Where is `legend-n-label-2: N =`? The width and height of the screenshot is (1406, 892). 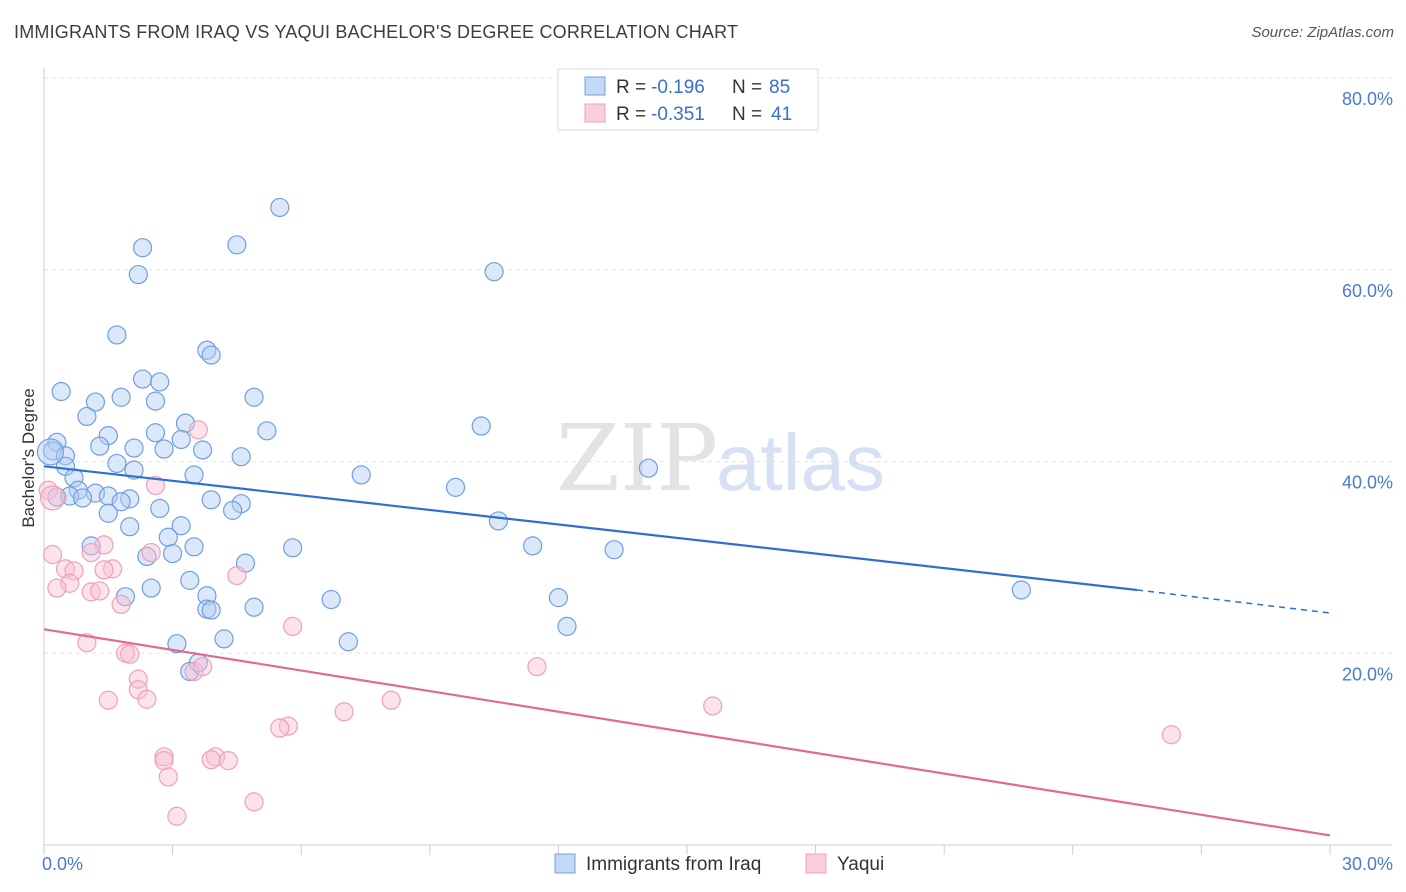
legend-n-label-2: N = is located at coordinates (747, 114).